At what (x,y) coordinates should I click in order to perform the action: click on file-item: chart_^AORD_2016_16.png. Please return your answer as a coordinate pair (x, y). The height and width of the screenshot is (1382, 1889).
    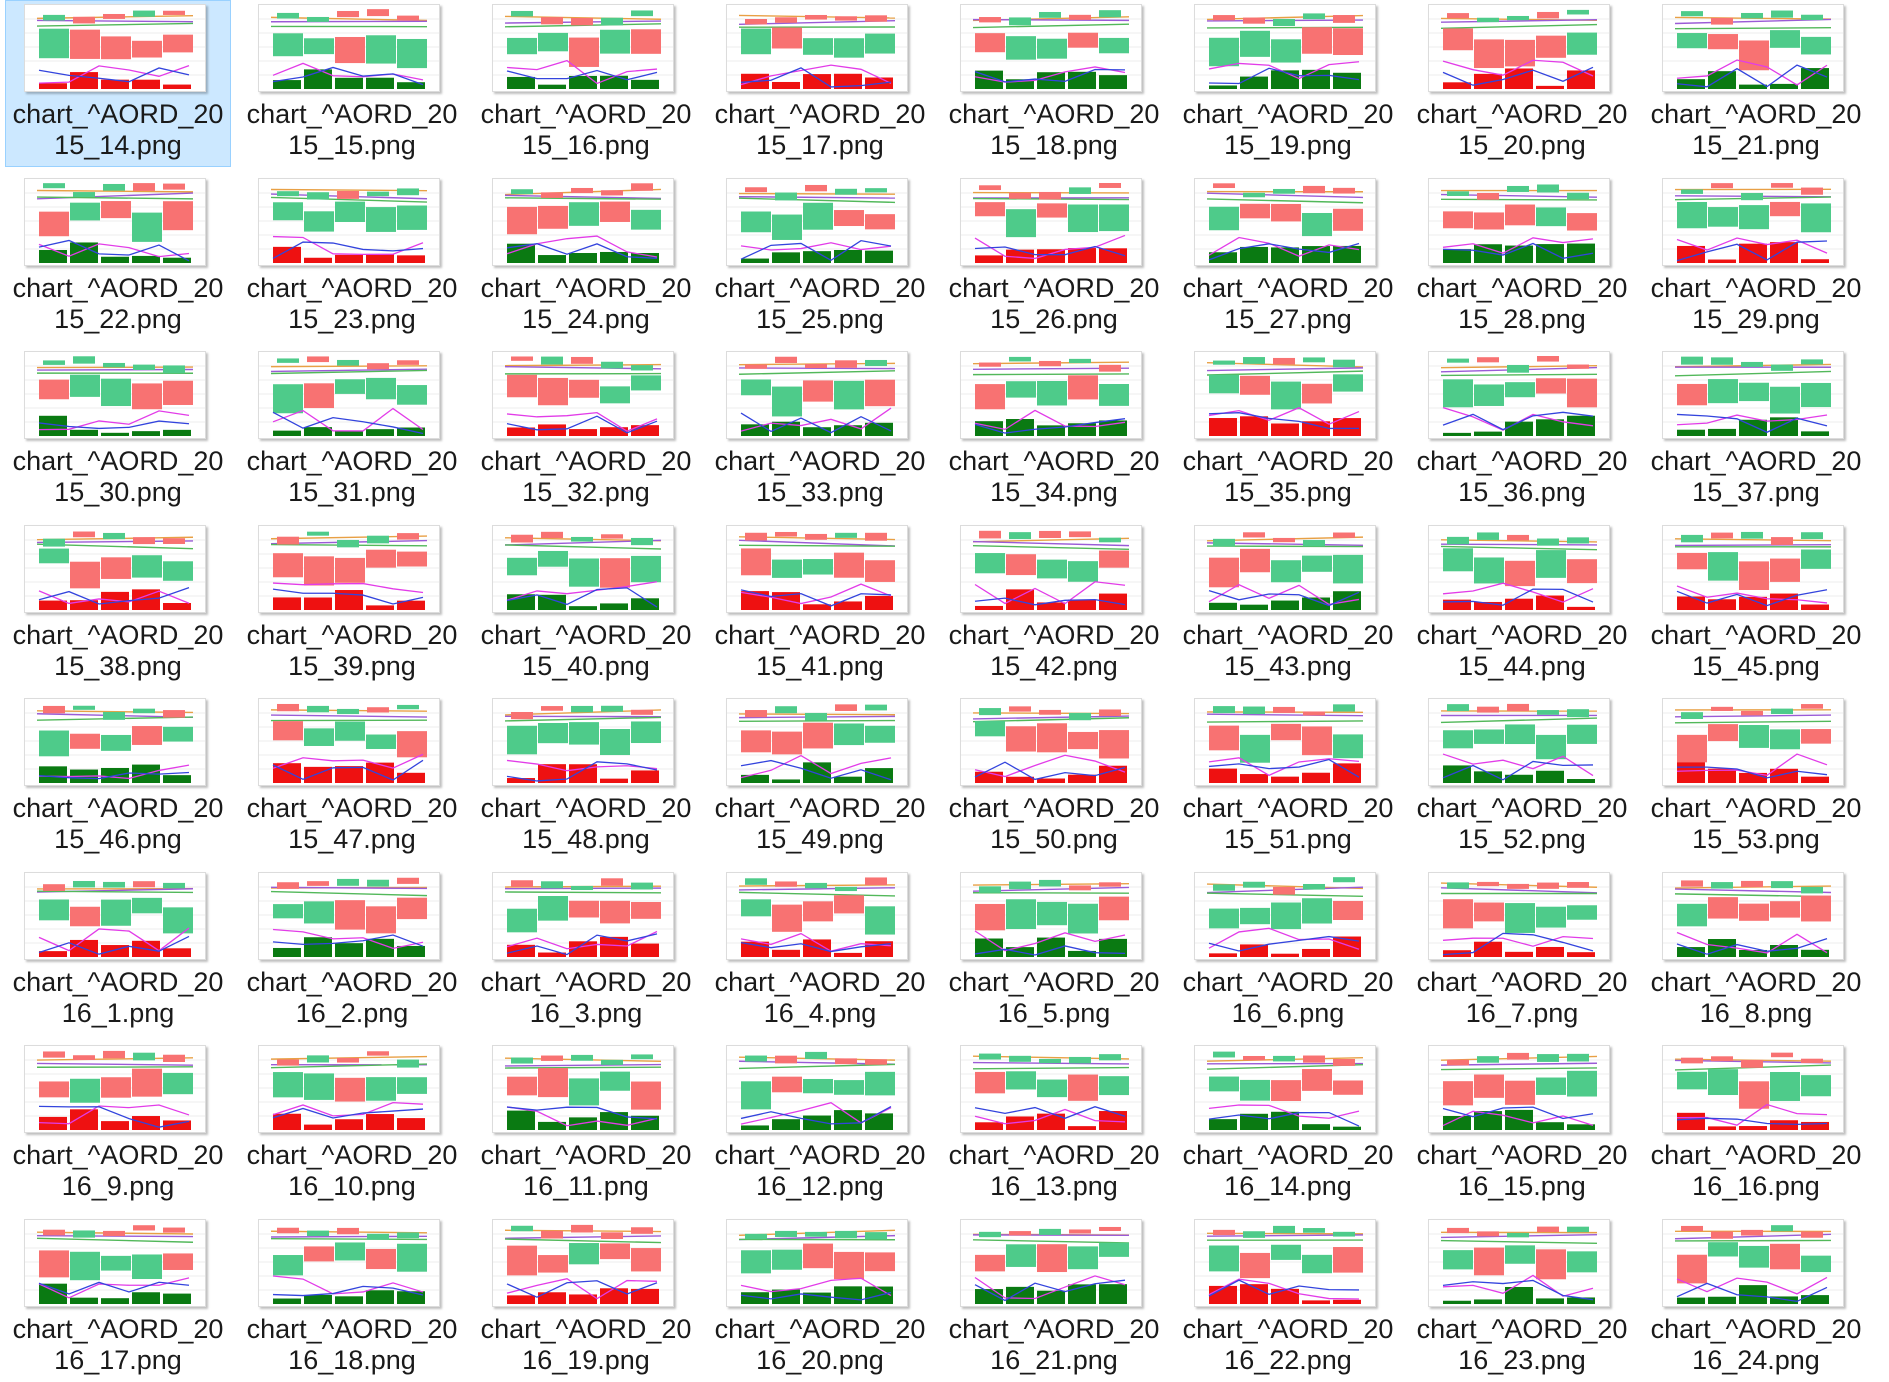
    Looking at the image, I should click on (1756, 1124).